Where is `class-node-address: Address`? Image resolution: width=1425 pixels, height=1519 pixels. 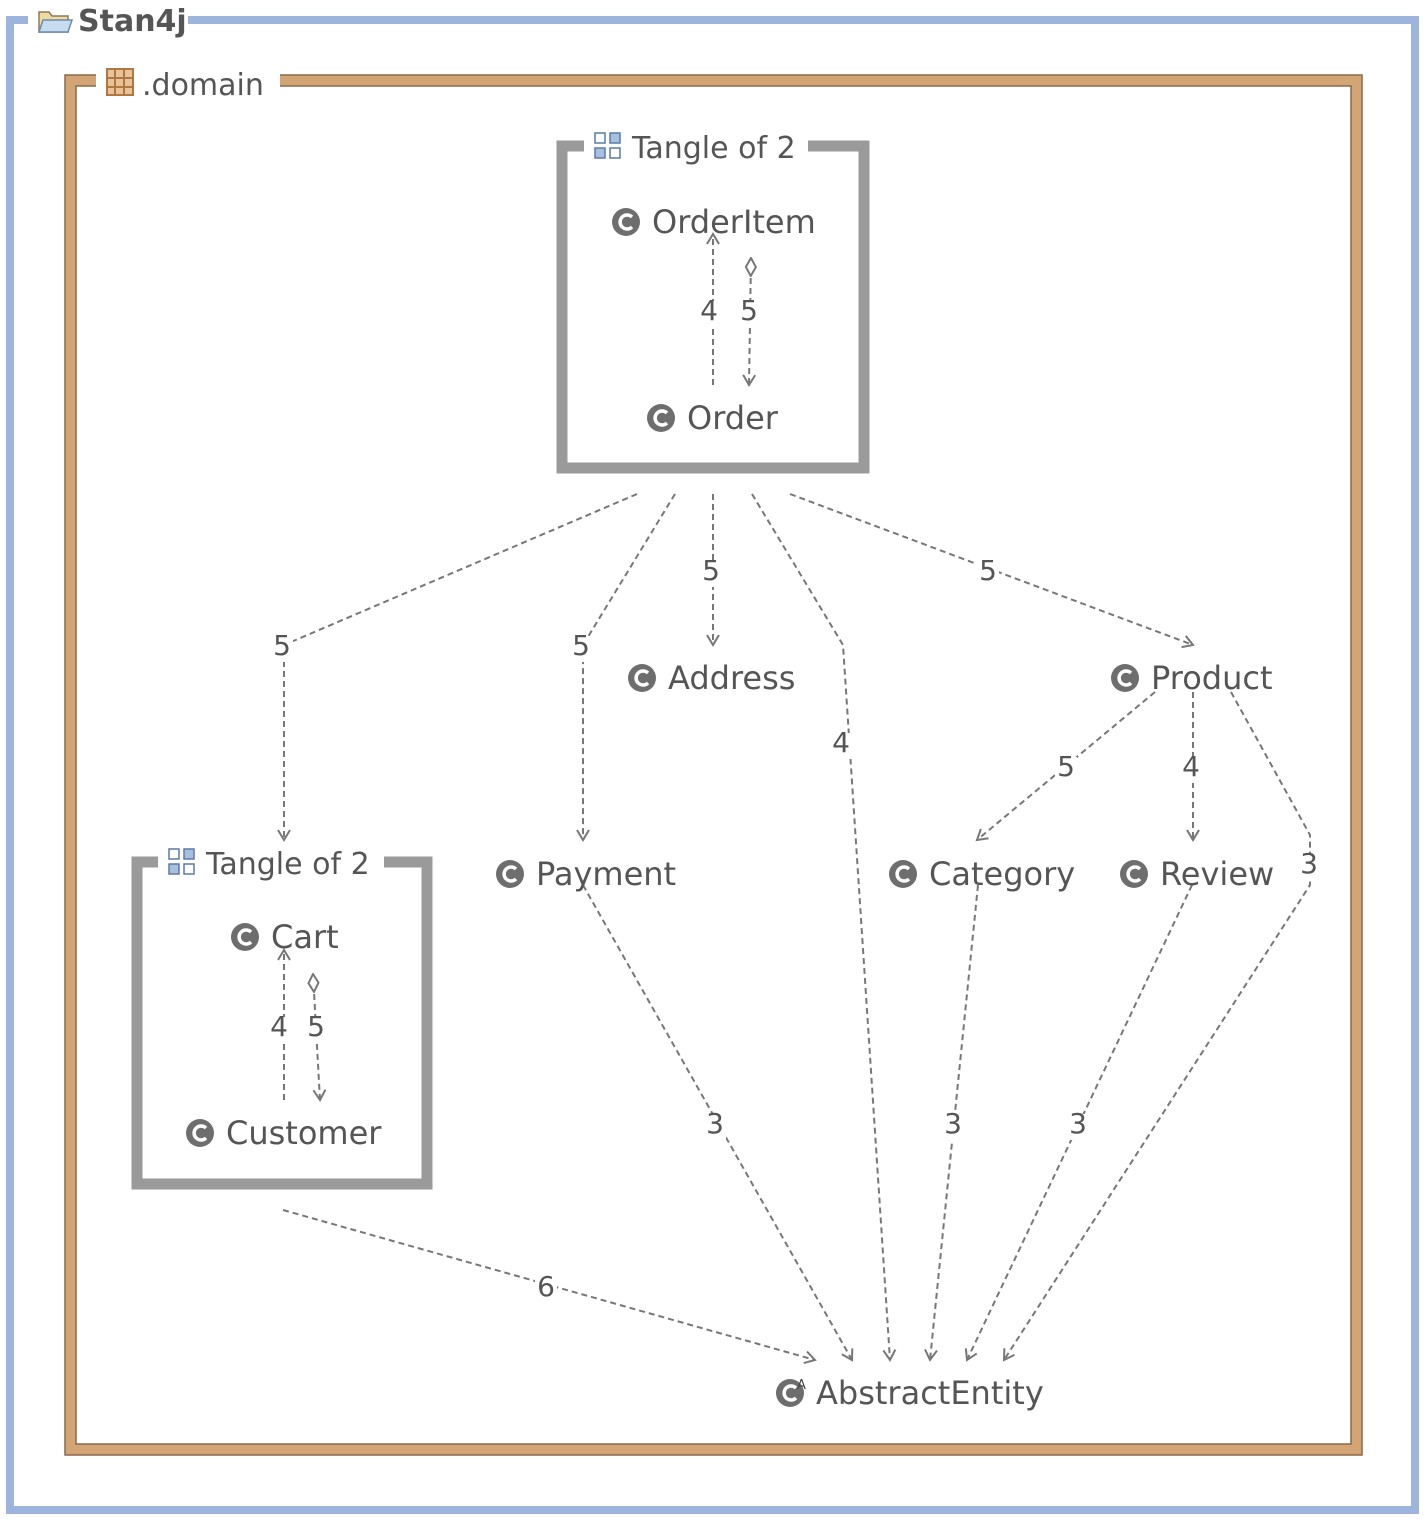 class-node-address: Address is located at coordinates (711, 678).